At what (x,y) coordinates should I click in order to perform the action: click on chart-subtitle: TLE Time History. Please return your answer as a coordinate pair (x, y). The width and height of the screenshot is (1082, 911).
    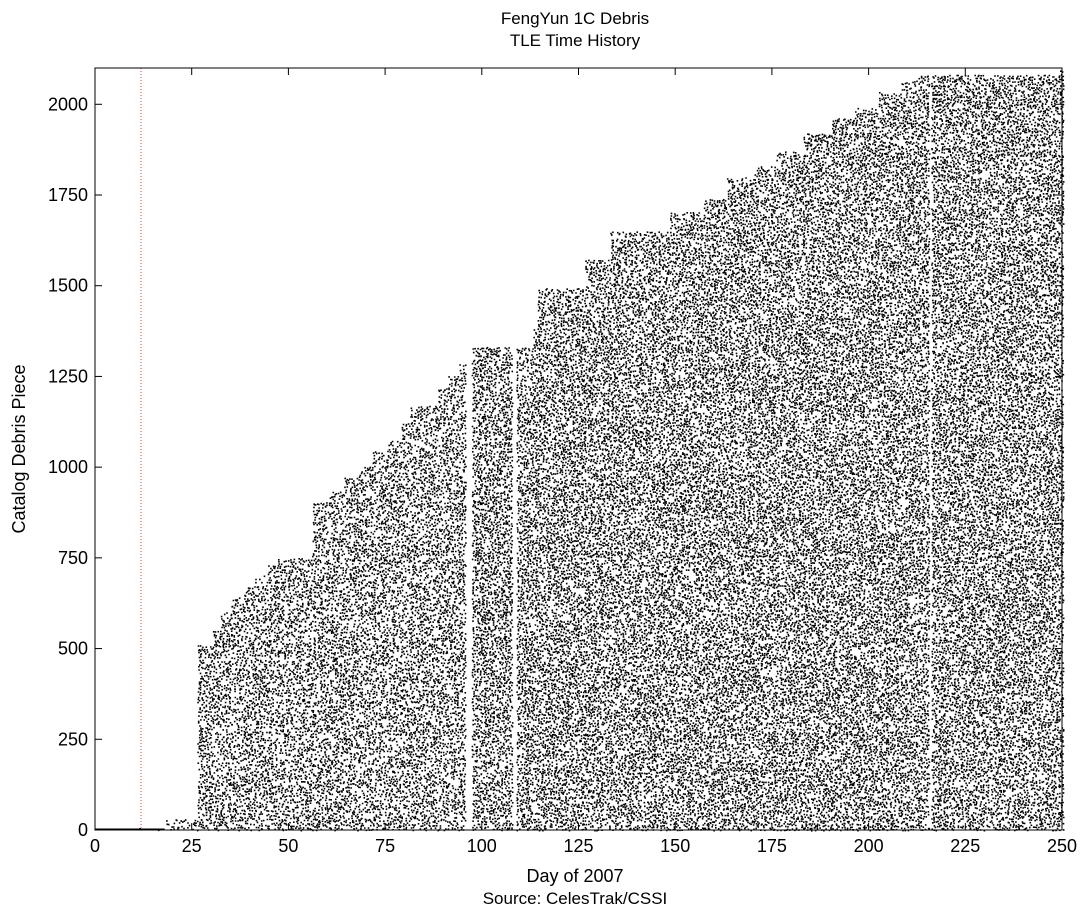
    Looking at the image, I should click on (575, 40).